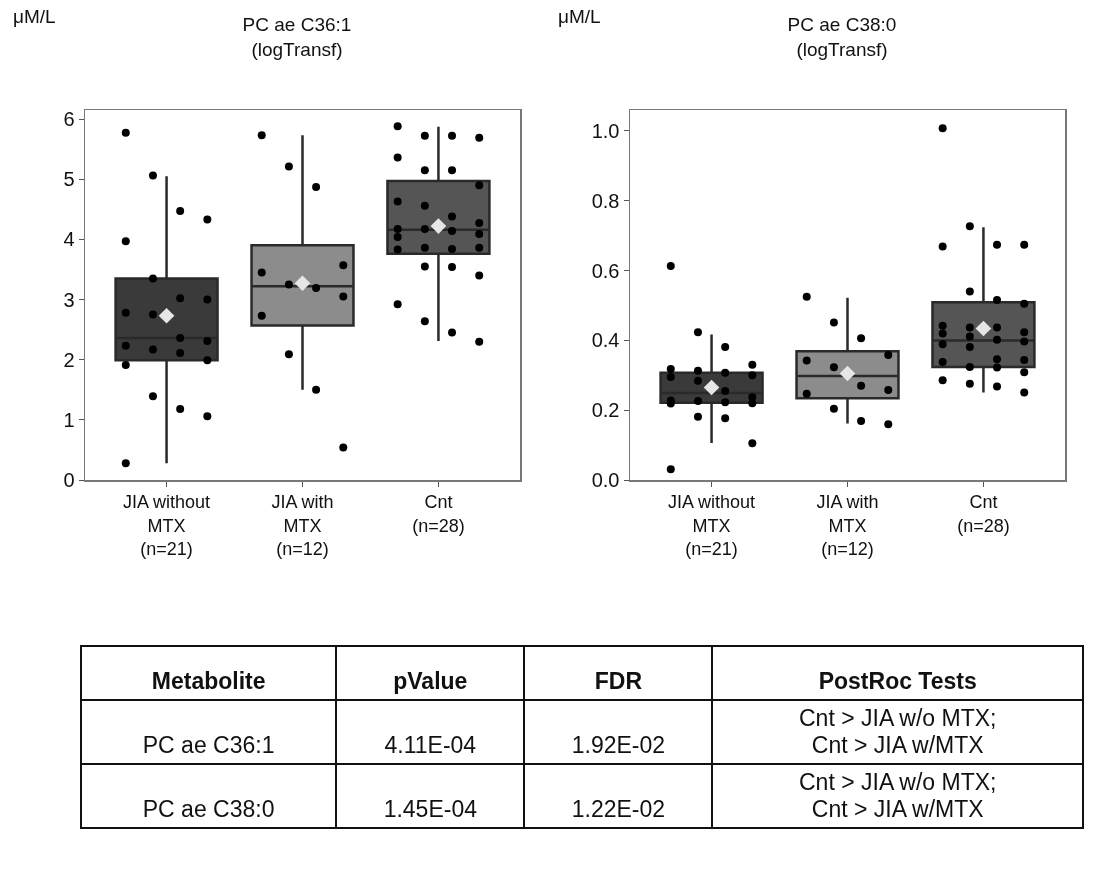 This screenshot has width=1095, height=885. Describe the element at coordinates (842, 37) in the screenshot. I see `chart-title: PC ae C38:0 (logTransf)` at that location.